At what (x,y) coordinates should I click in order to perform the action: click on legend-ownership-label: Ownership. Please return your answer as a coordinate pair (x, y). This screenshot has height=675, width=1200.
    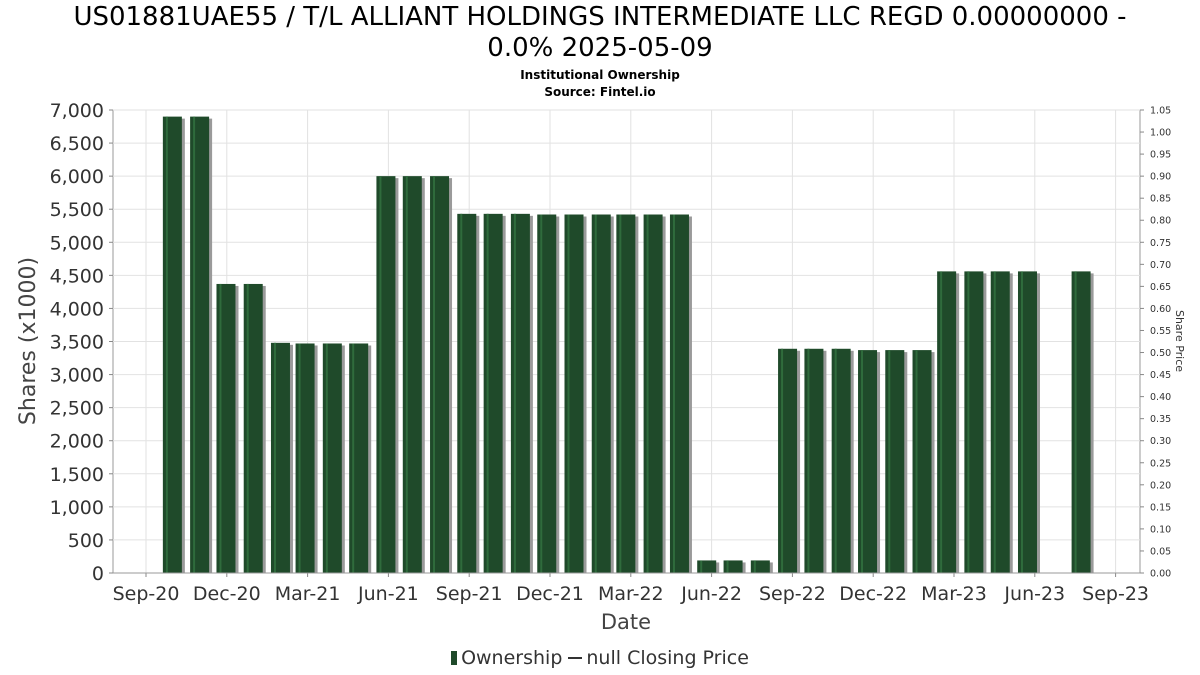
    Looking at the image, I should click on (512, 658).